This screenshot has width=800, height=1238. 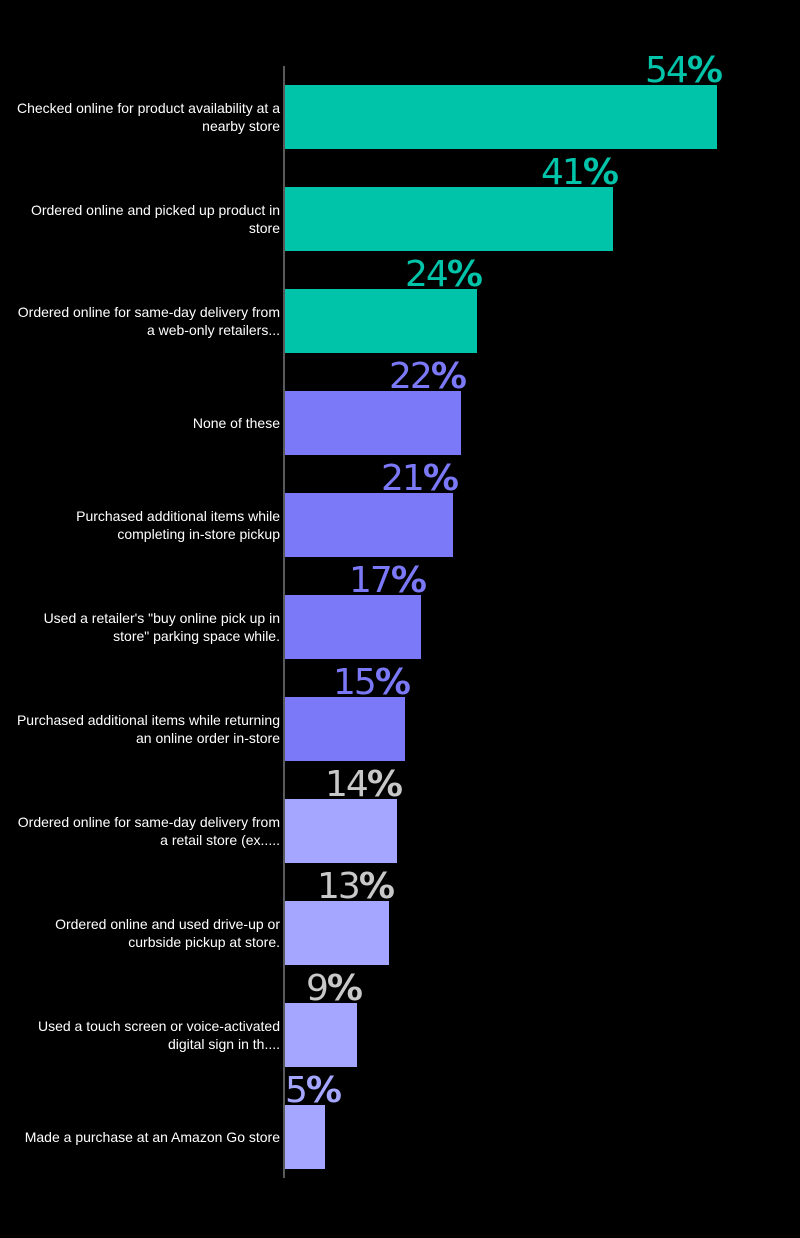 I want to click on value-number: 9, so click(x=317, y=988).